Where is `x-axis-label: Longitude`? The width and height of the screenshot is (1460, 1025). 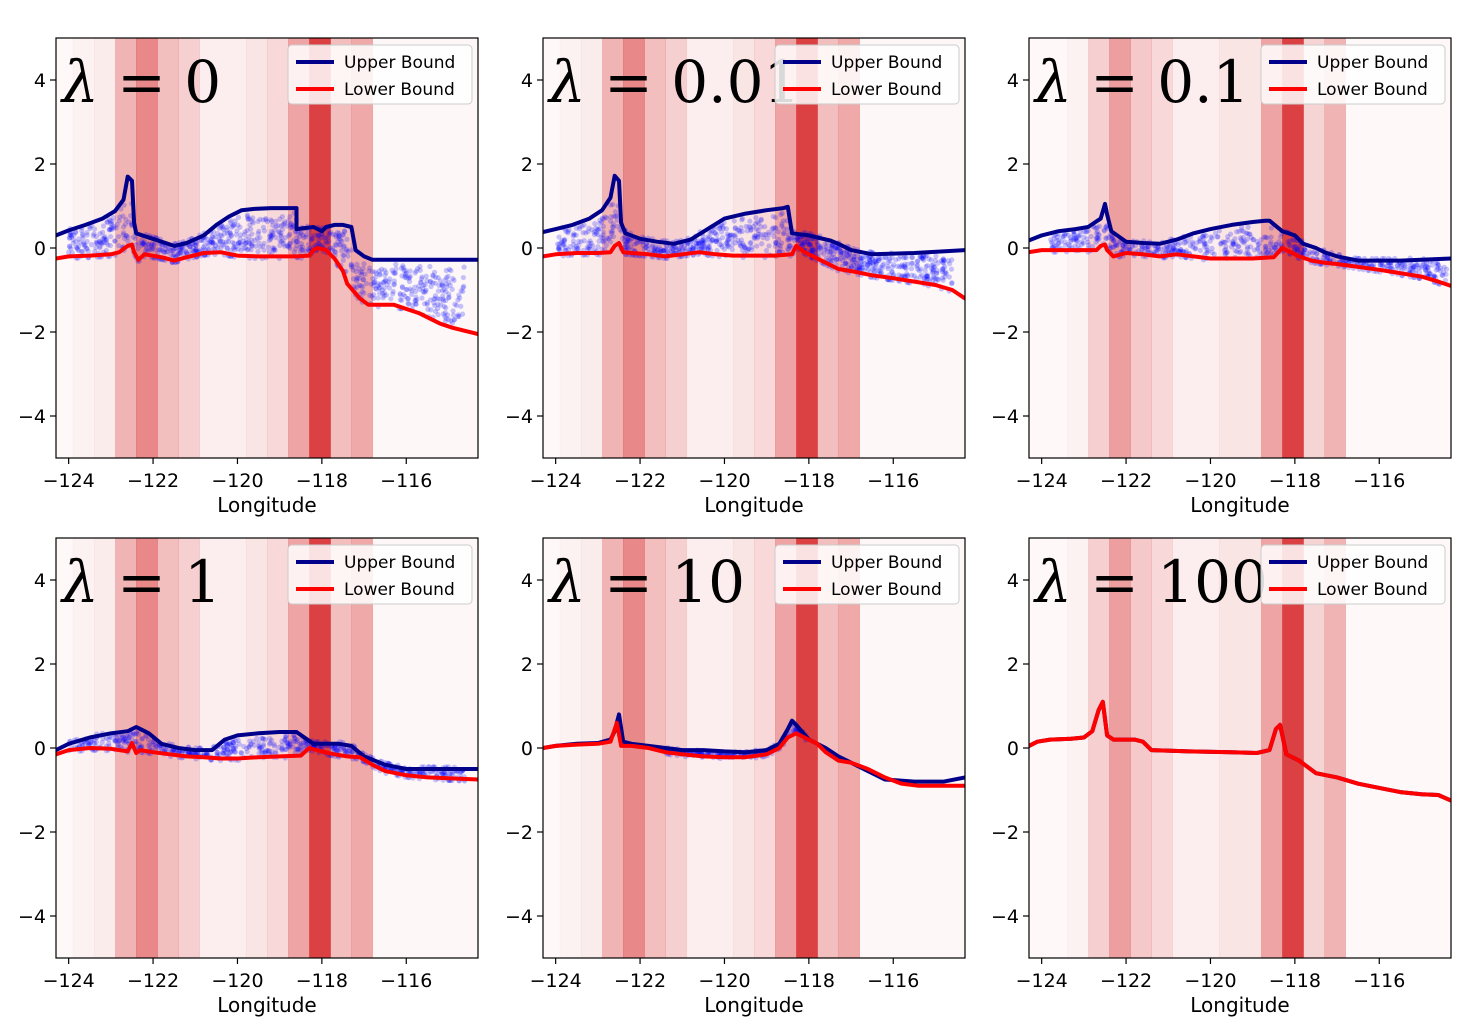 x-axis-label: Longitude is located at coordinates (753, 505).